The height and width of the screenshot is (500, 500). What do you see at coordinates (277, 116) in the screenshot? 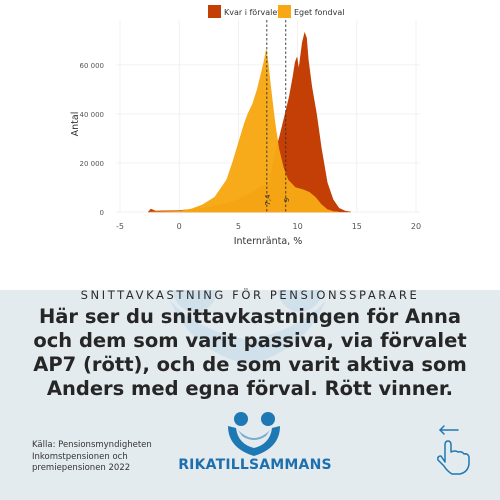
I see `reference-lines: 7,4 9` at bounding box center [277, 116].